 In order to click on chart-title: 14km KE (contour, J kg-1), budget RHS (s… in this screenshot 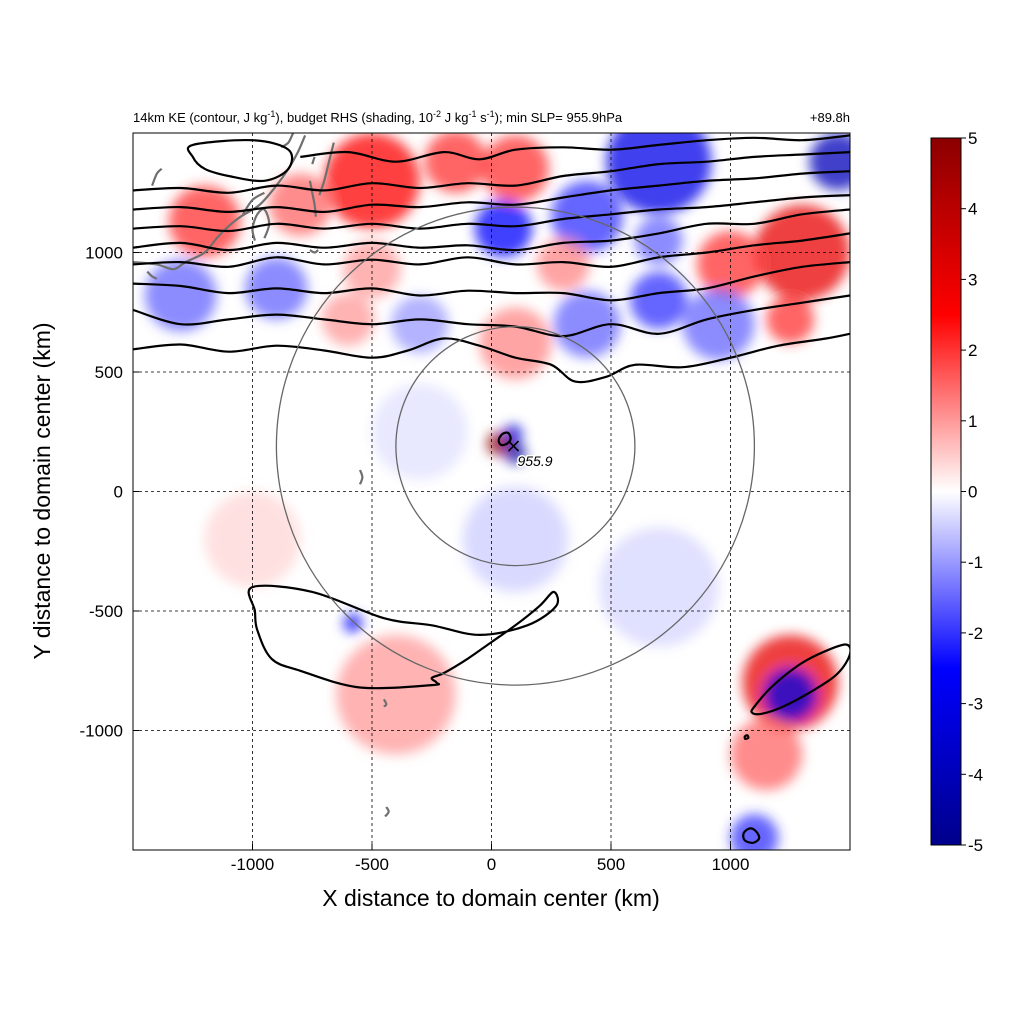, I will do `click(378, 117)`.